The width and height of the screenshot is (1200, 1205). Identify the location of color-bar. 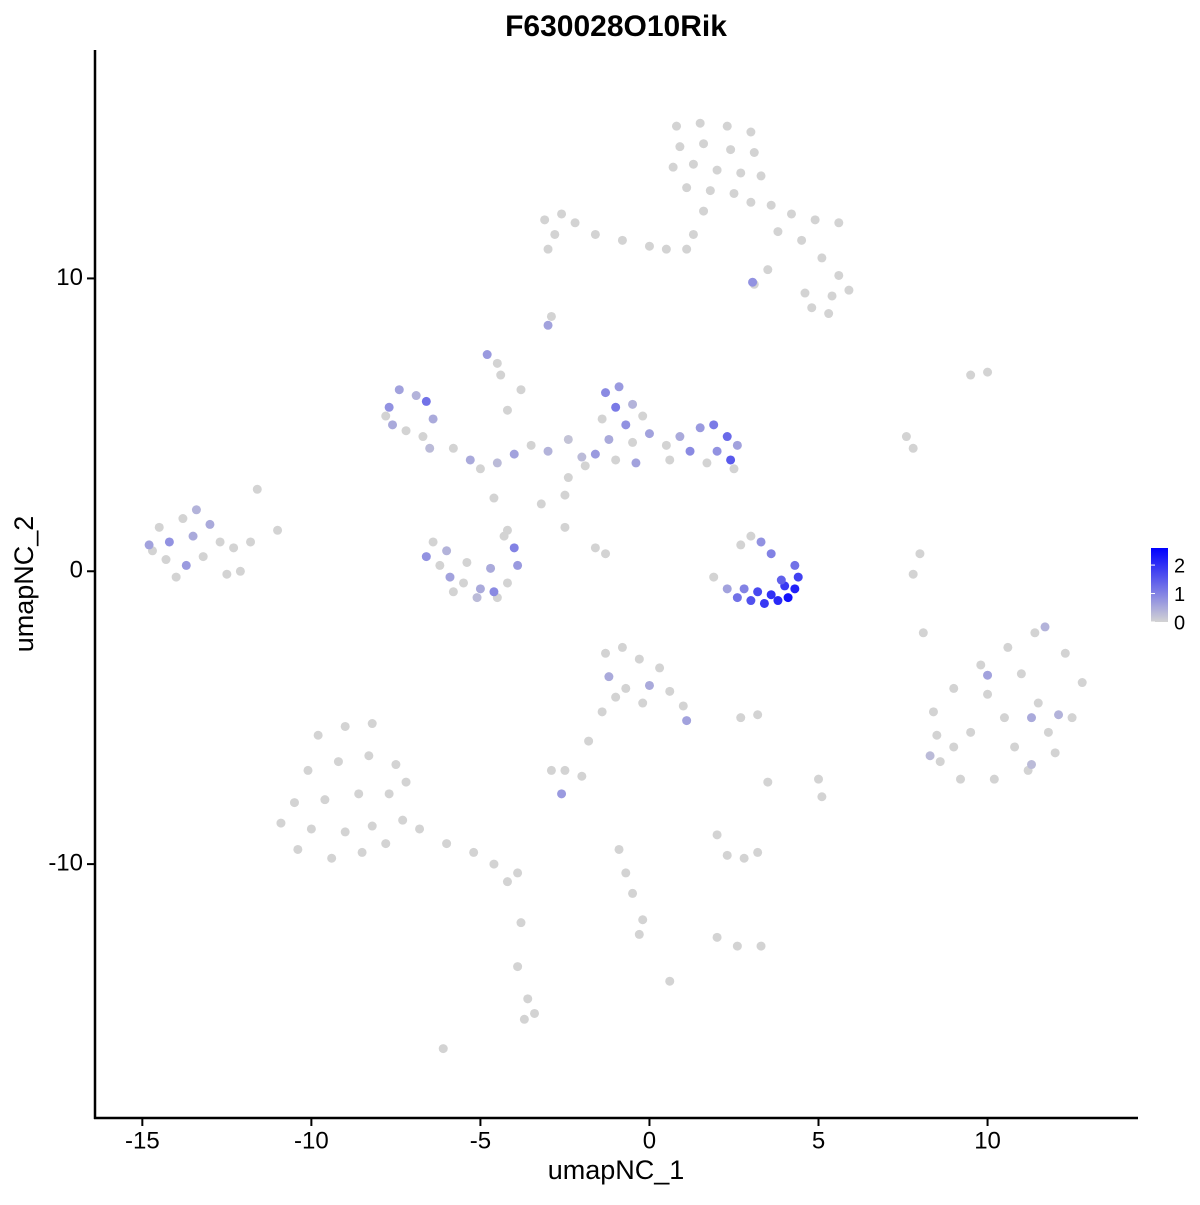
(1159, 585).